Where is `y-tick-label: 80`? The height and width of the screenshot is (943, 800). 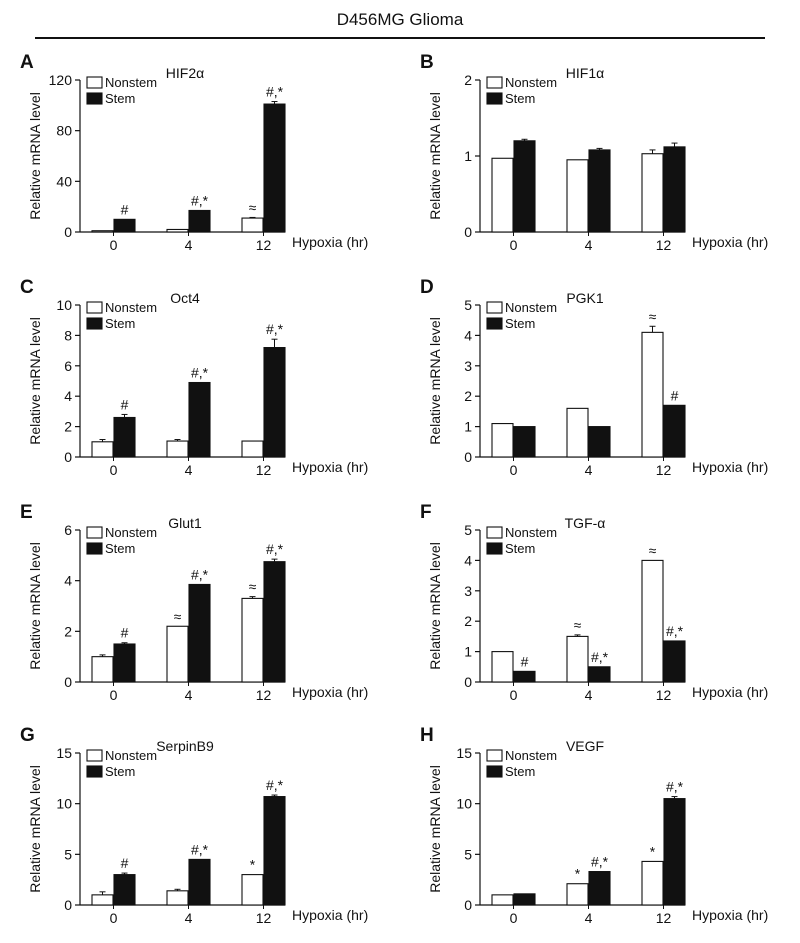 y-tick-label: 80 is located at coordinates (64, 131).